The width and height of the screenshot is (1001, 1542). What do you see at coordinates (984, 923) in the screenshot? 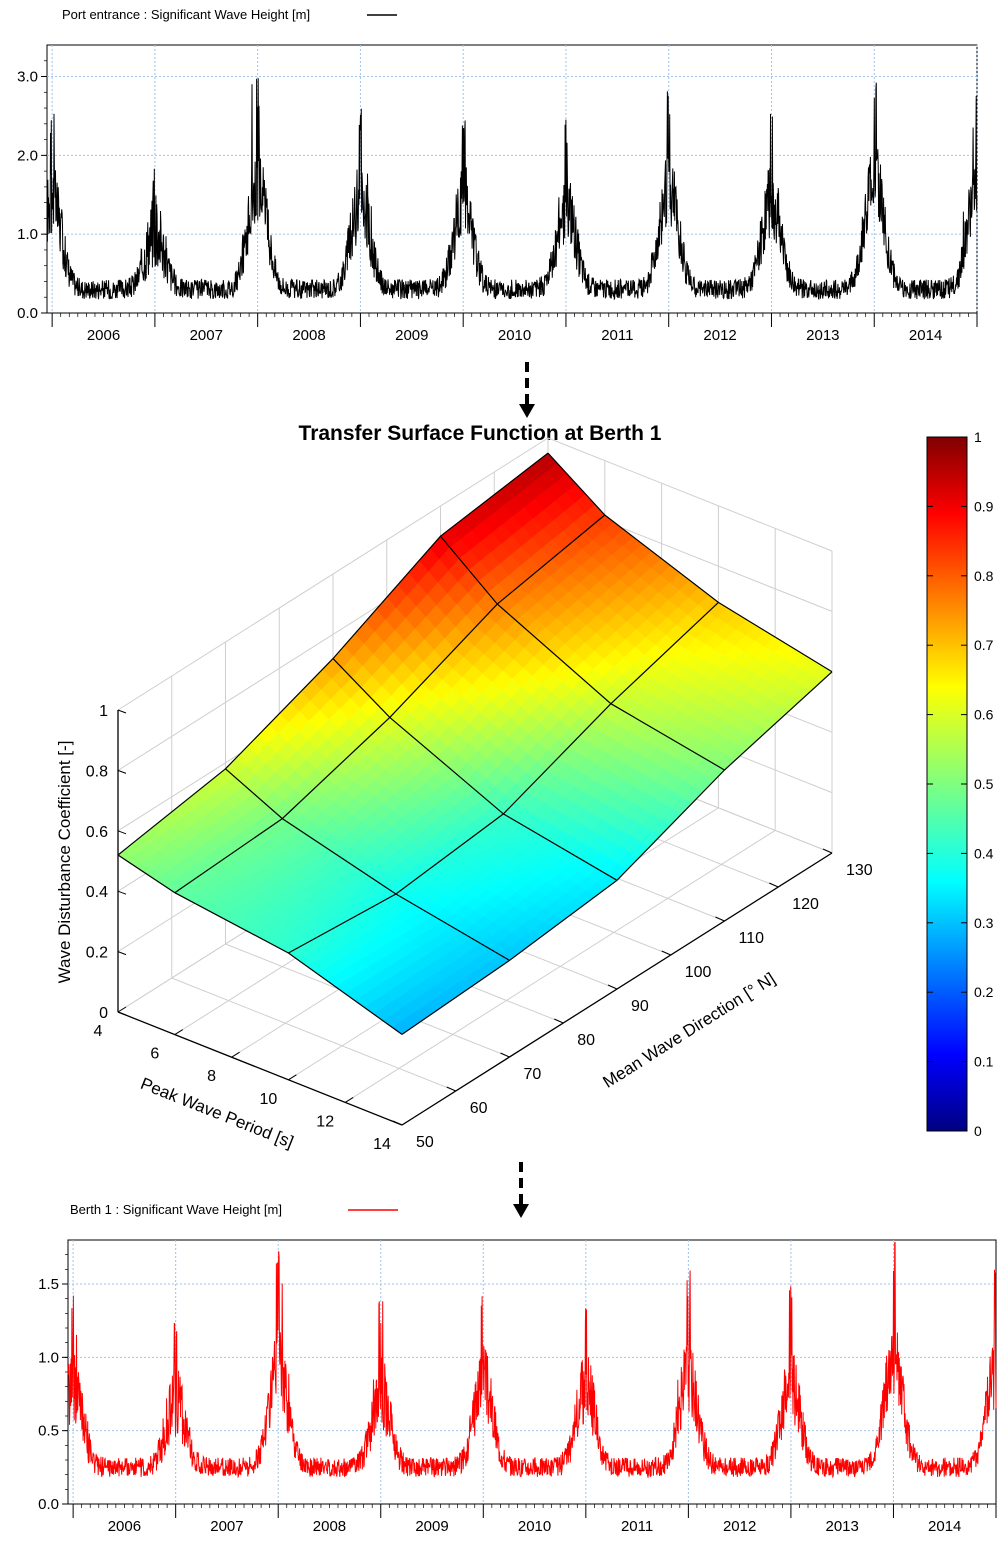
I see `colorbar-tick-label: 0.3` at bounding box center [984, 923].